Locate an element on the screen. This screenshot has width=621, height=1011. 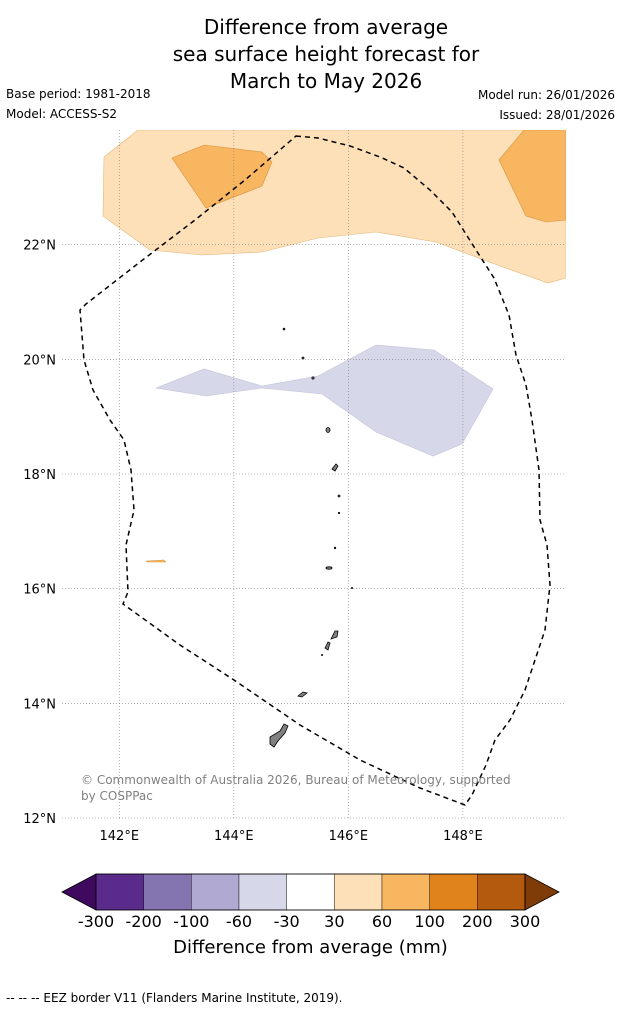
colorbar-tick-label: -200 is located at coordinates (144, 921).